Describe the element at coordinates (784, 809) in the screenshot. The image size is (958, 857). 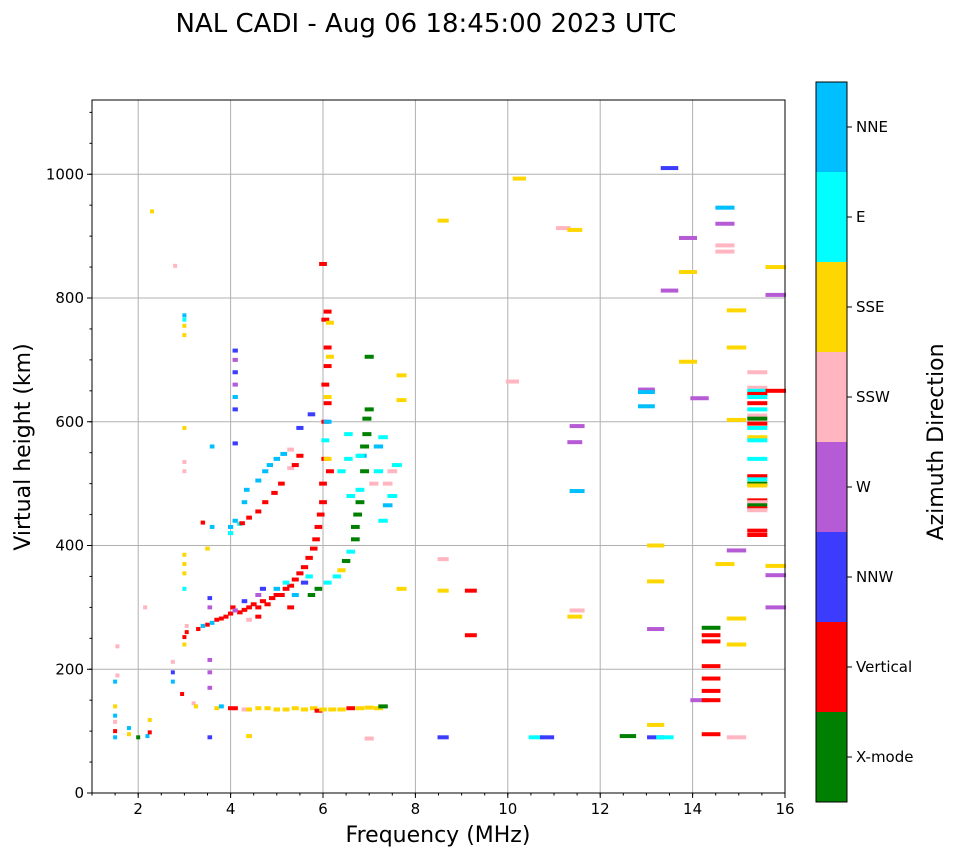
I see `x-tick-label: 16` at that location.